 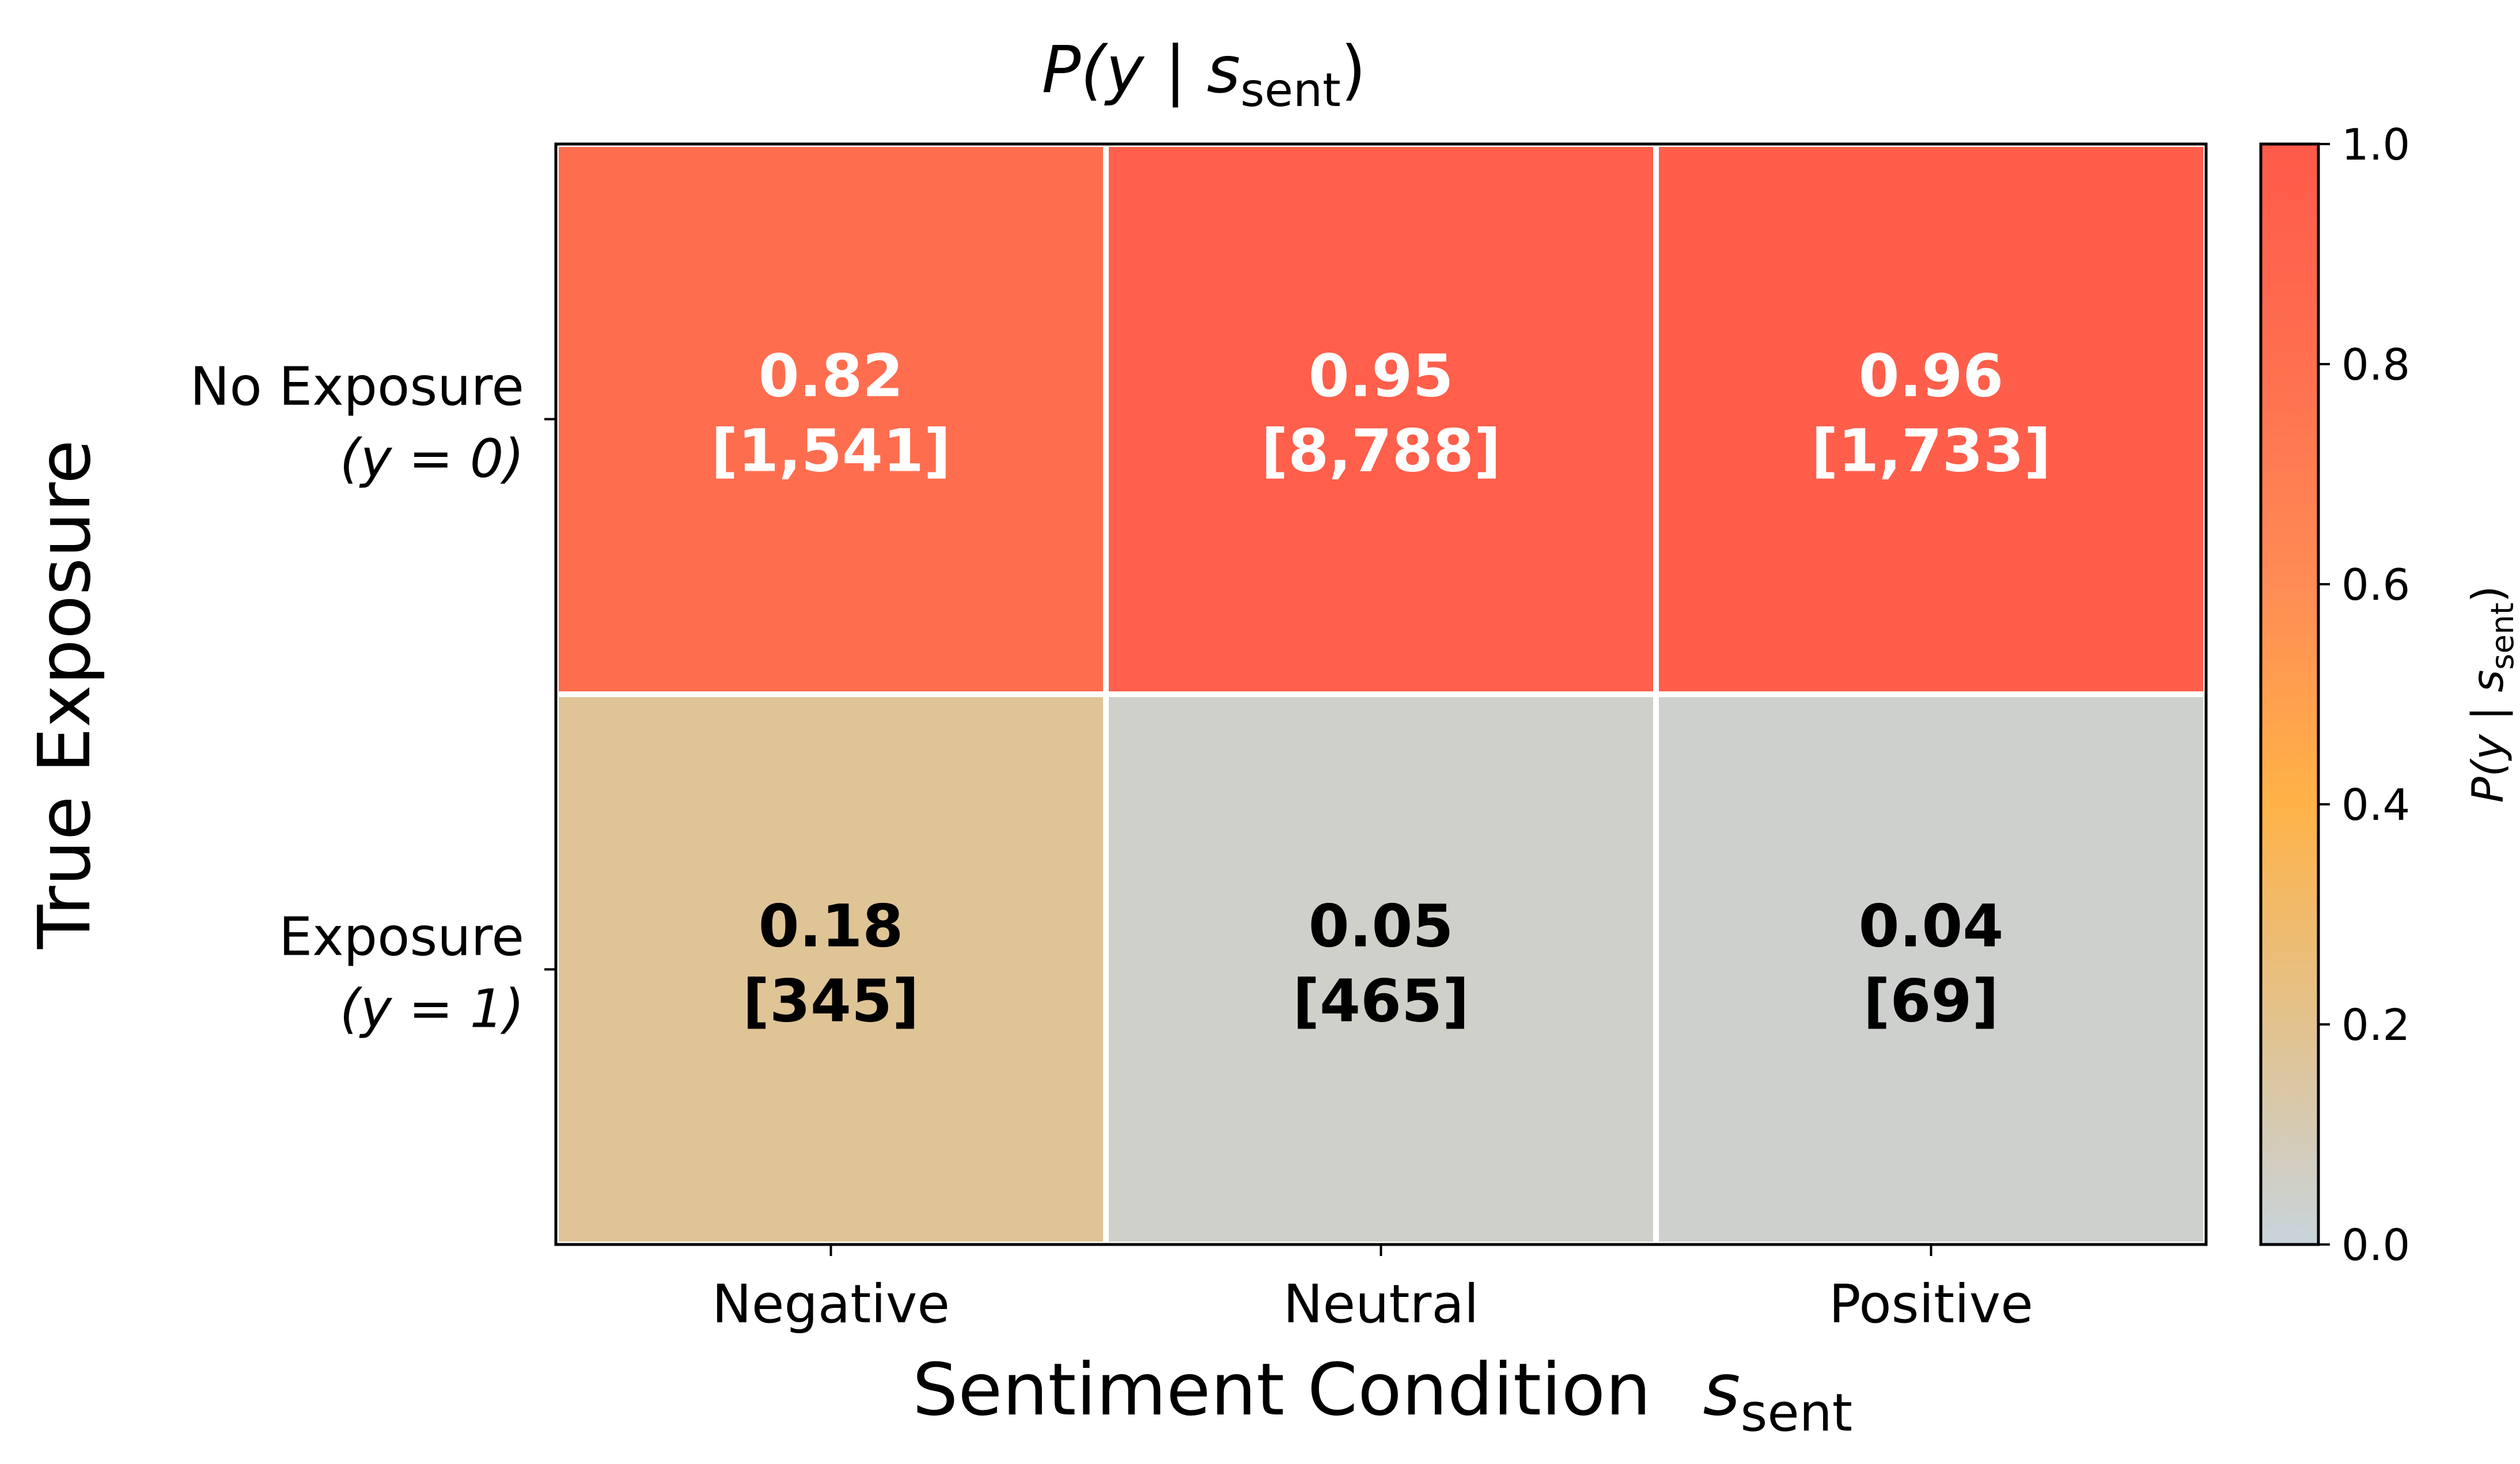 I want to click on chart-title: P(y | ssent), so click(x=1204, y=75).